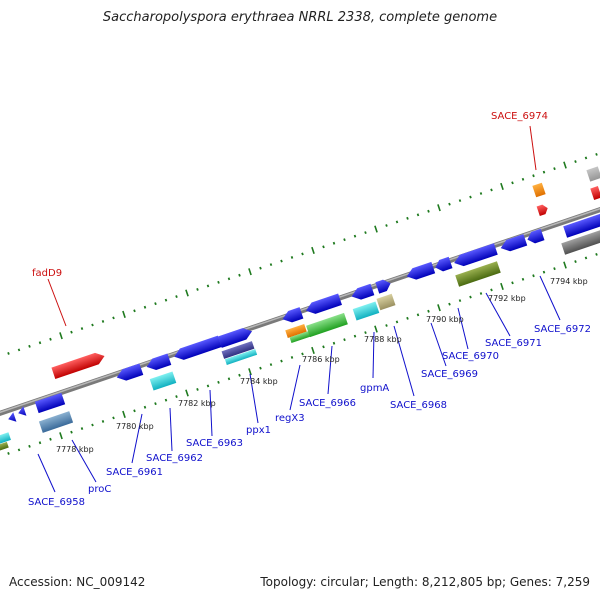  Describe the element at coordinates (75, 449) in the screenshot. I see `kbp-7778: 7778 kbp` at that location.